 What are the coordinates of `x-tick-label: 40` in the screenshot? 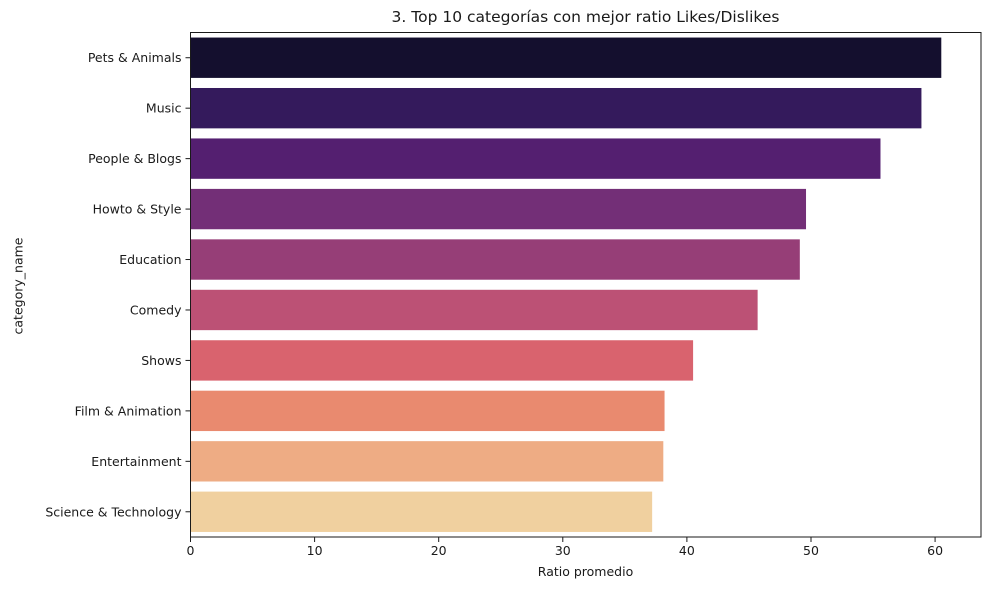 It's located at (687, 550).